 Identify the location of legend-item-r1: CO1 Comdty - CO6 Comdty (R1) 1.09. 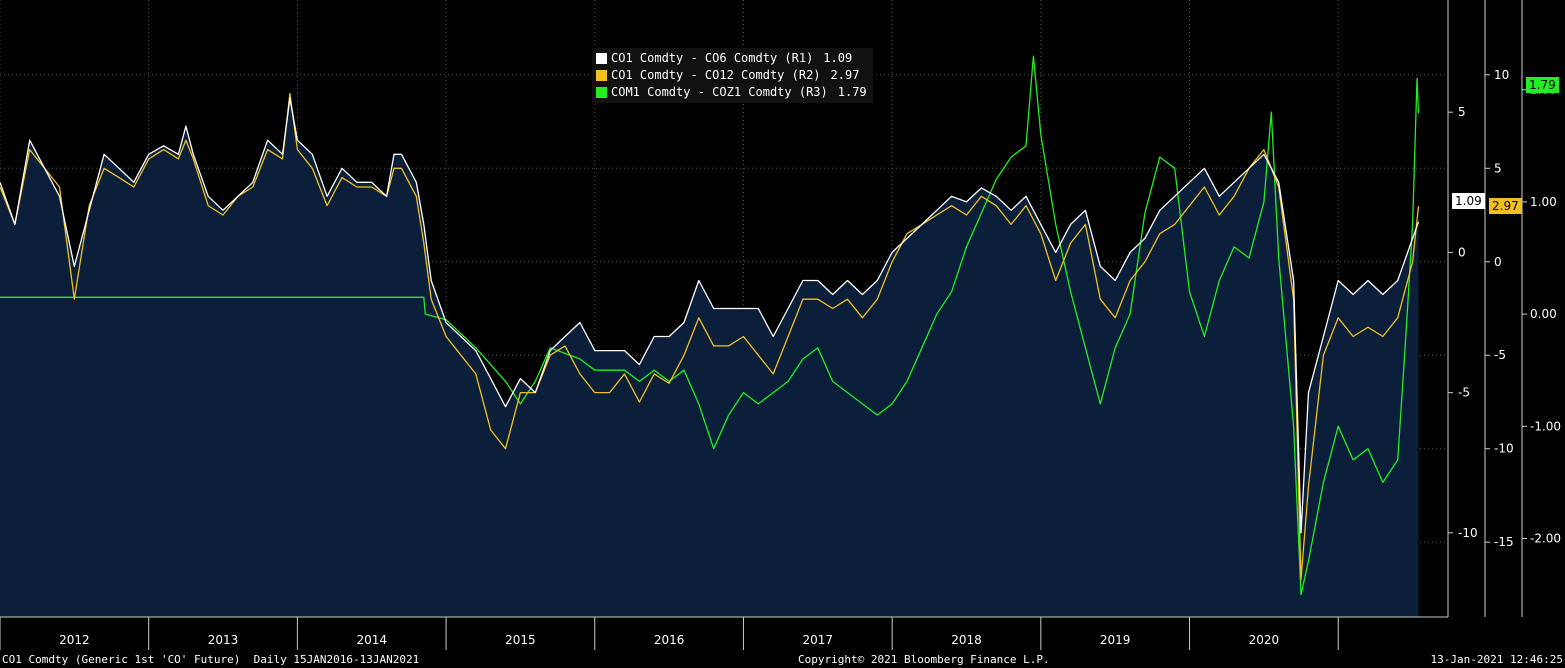
(731, 58).